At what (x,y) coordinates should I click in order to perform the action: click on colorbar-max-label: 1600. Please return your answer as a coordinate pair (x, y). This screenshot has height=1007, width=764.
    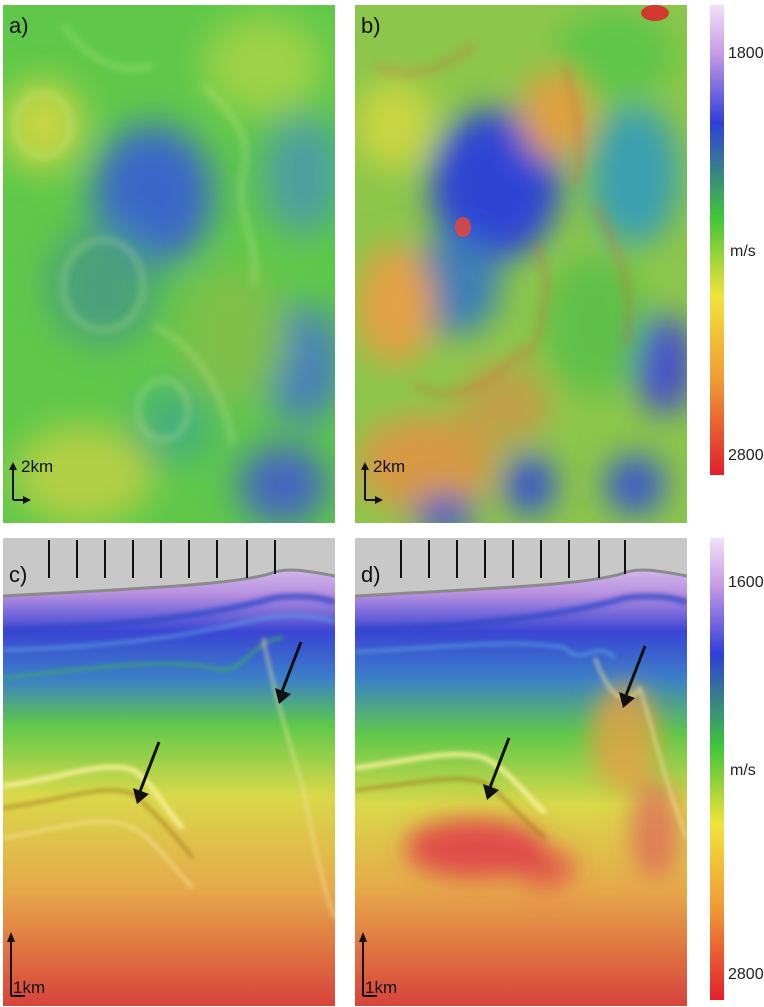
    Looking at the image, I should click on (746, 582).